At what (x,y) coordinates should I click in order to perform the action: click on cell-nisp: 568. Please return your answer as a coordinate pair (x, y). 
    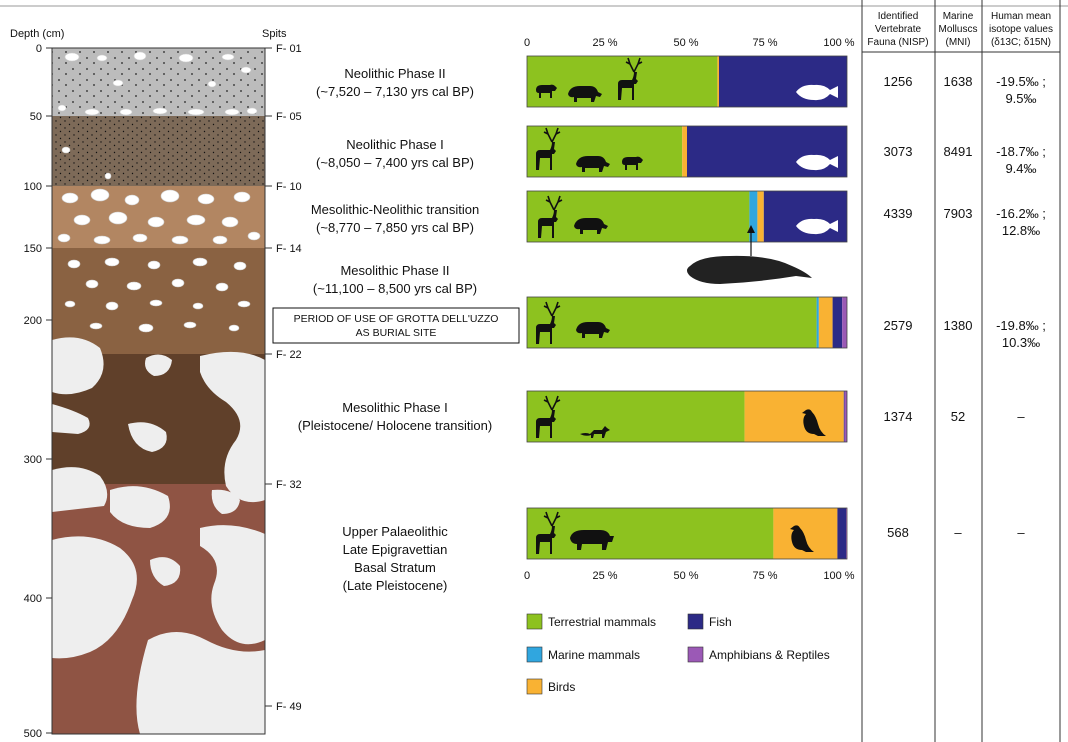
    Looking at the image, I should click on (898, 532).